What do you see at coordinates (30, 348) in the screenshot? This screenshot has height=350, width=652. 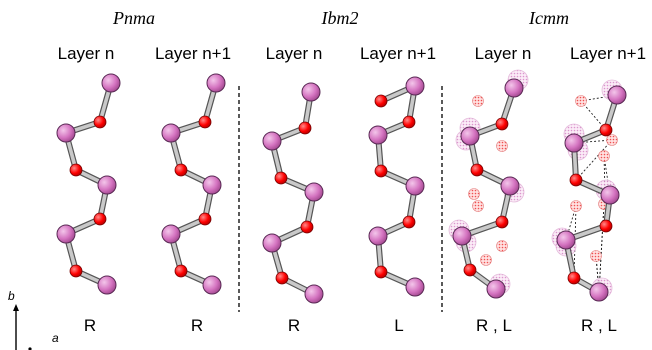 I see `axis-a-out-of-plane-marker` at bounding box center [30, 348].